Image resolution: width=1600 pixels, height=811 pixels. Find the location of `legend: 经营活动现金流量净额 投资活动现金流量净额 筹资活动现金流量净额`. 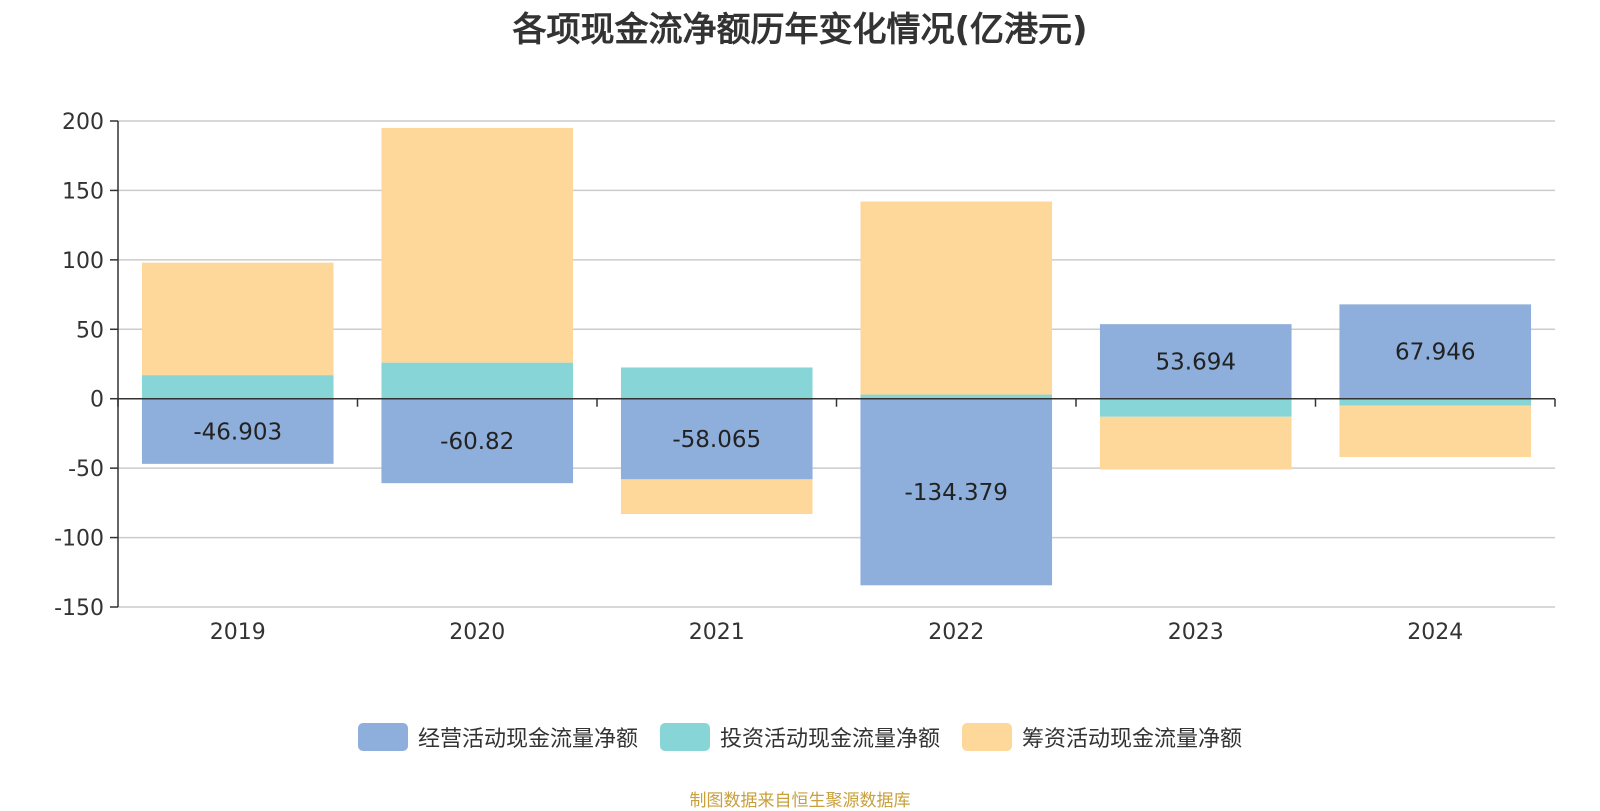

legend: 经营活动现金流量净额 投资活动现金流量净额 筹资活动现金流量净额 is located at coordinates (800, 737).